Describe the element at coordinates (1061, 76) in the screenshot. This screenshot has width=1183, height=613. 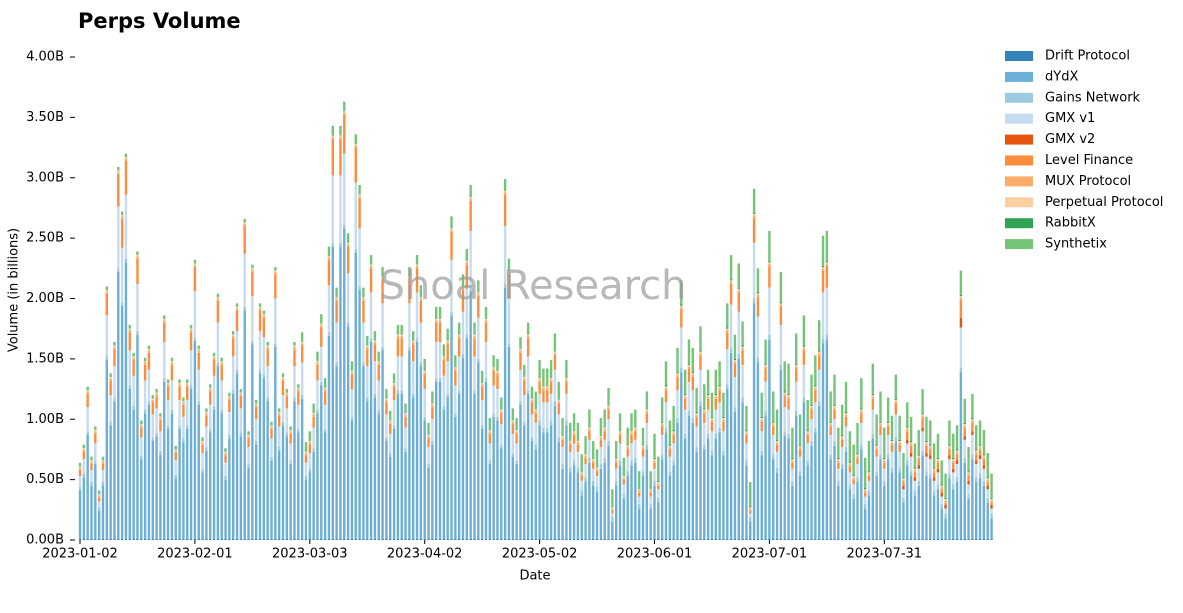
I see `legend-label: dYdX` at that location.